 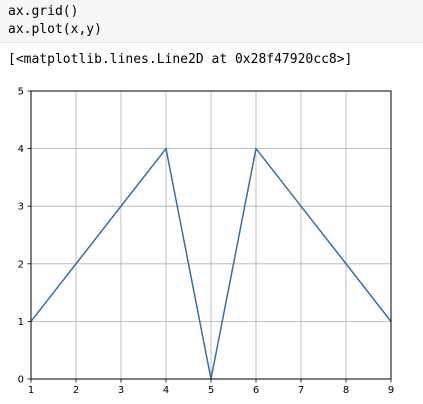 What do you see at coordinates (211, 390) in the screenshot?
I see `x-tick-label: 5` at bounding box center [211, 390].